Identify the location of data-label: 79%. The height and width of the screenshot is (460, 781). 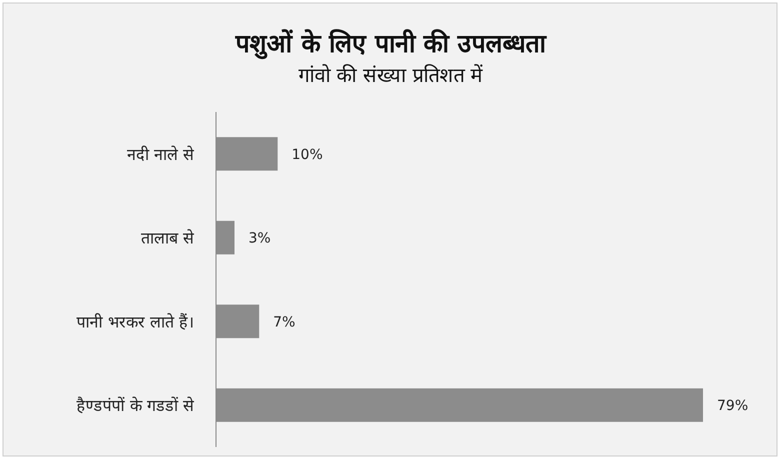
(732, 406).